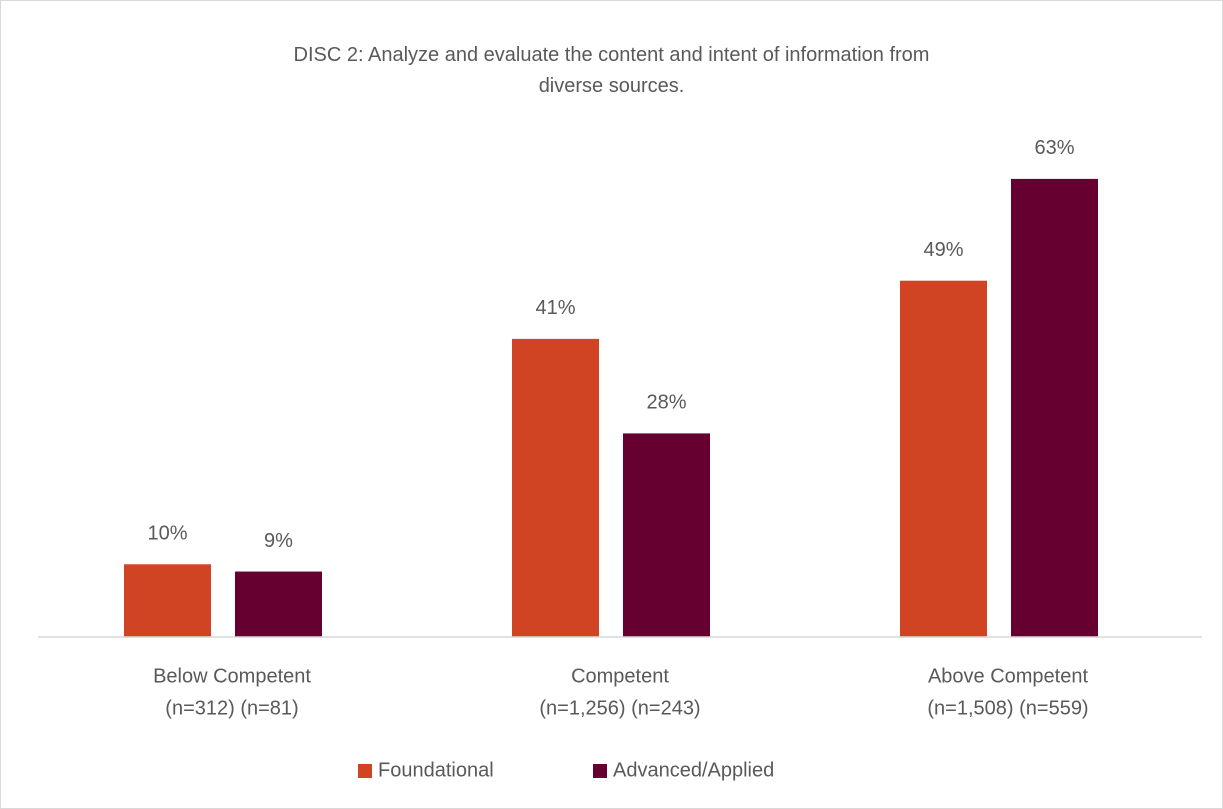 The width and height of the screenshot is (1223, 809). I want to click on x-tick-label: Above Competent, so click(1008, 676).